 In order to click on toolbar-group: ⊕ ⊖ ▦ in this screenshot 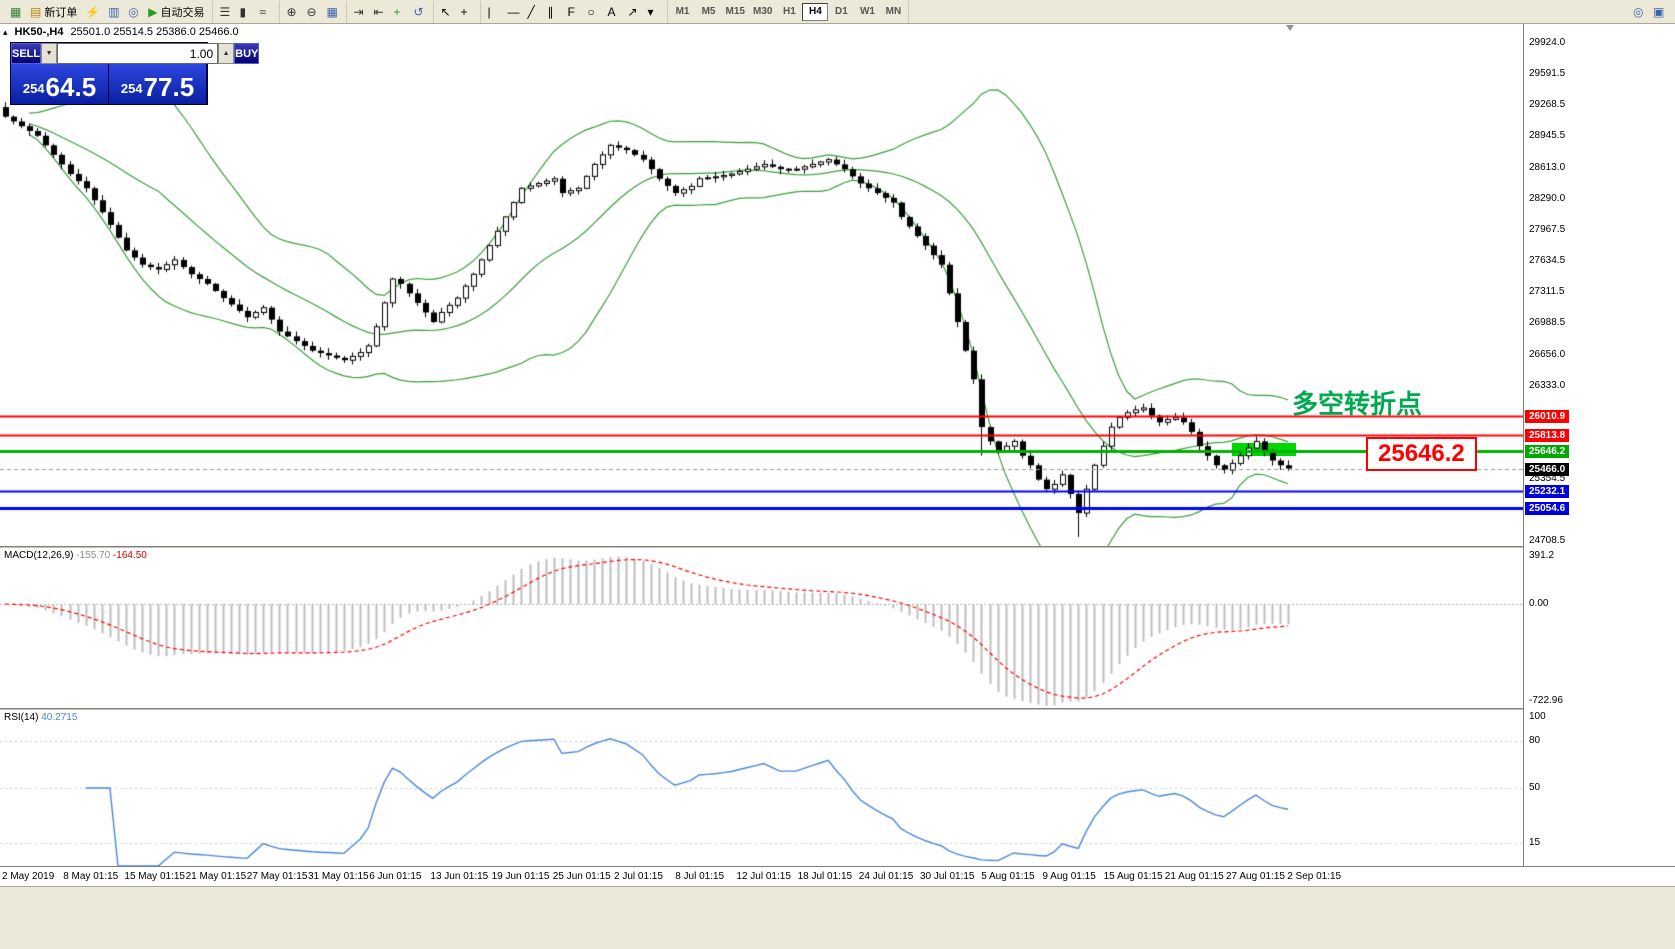, I will do `click(313, 11)`.